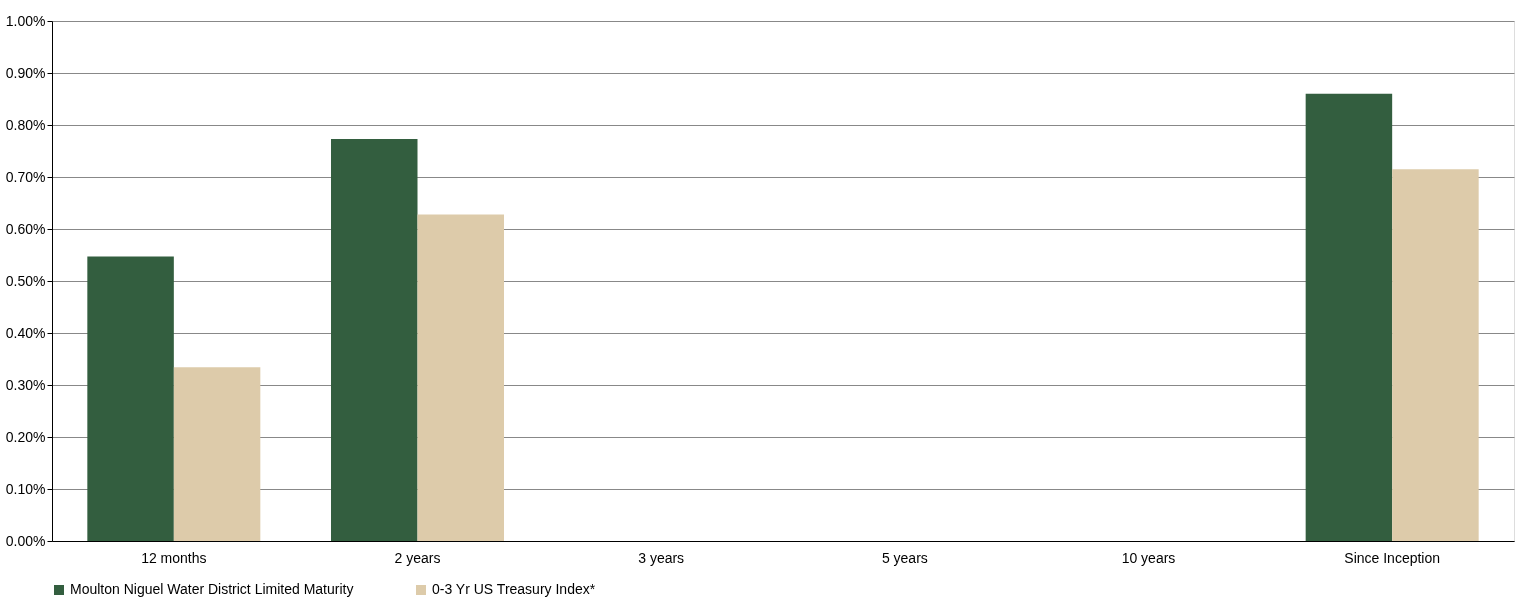 The height and width of the screenshot is (607, 1524). Describe the element at coordinates (25, 280) in the screenshot. I see `y-tick-label: 0.50%` at that location.